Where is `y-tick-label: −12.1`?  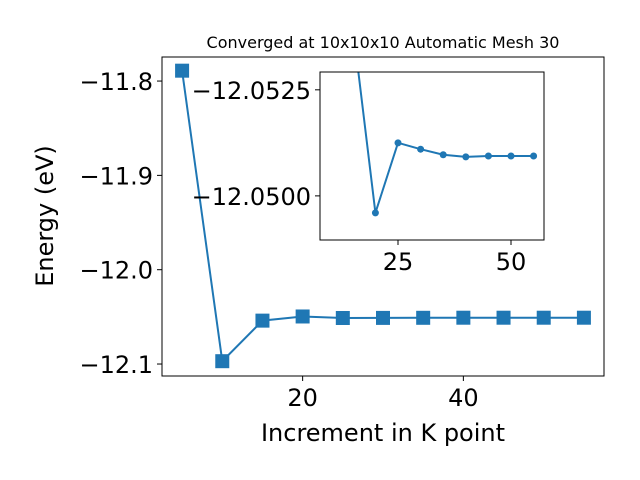 y-tick-label: −12.1 is located at coordinates (116, 365).